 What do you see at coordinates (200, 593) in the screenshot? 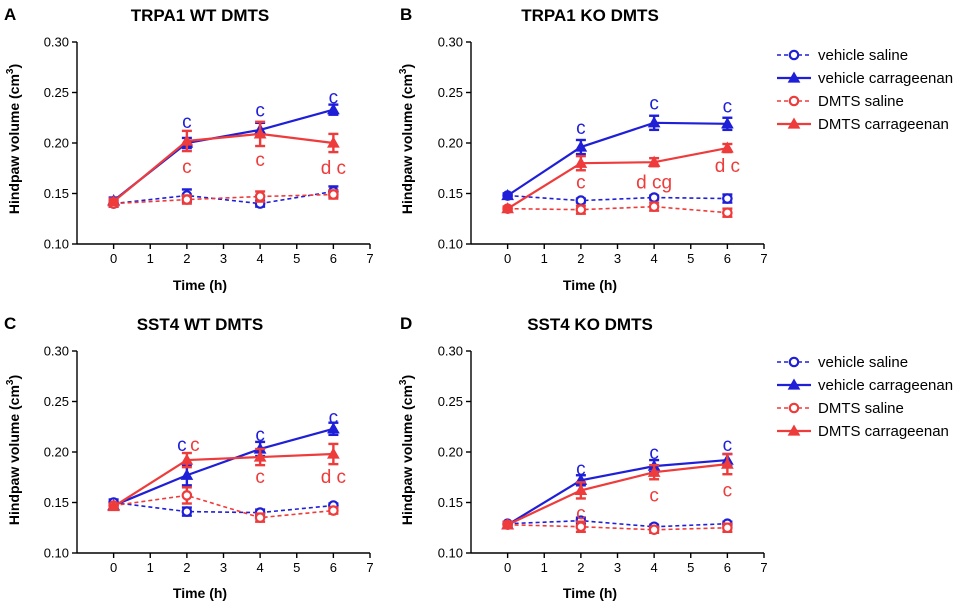
I see `panel-c-xlabel: Time (h)` at bounding box center [200, 593].